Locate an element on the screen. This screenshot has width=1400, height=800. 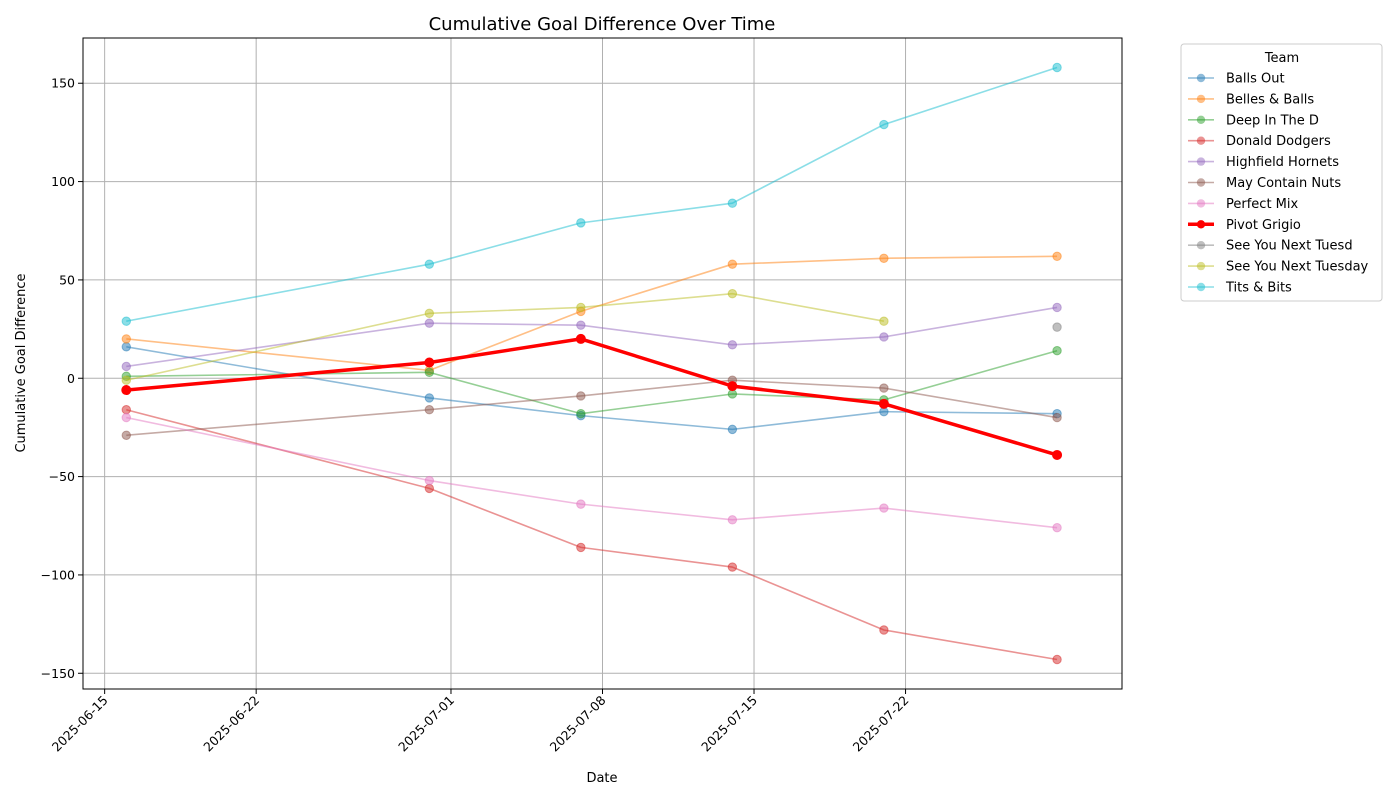
legend-item: Highfield Hornets is located at coordinates (1263, 162).